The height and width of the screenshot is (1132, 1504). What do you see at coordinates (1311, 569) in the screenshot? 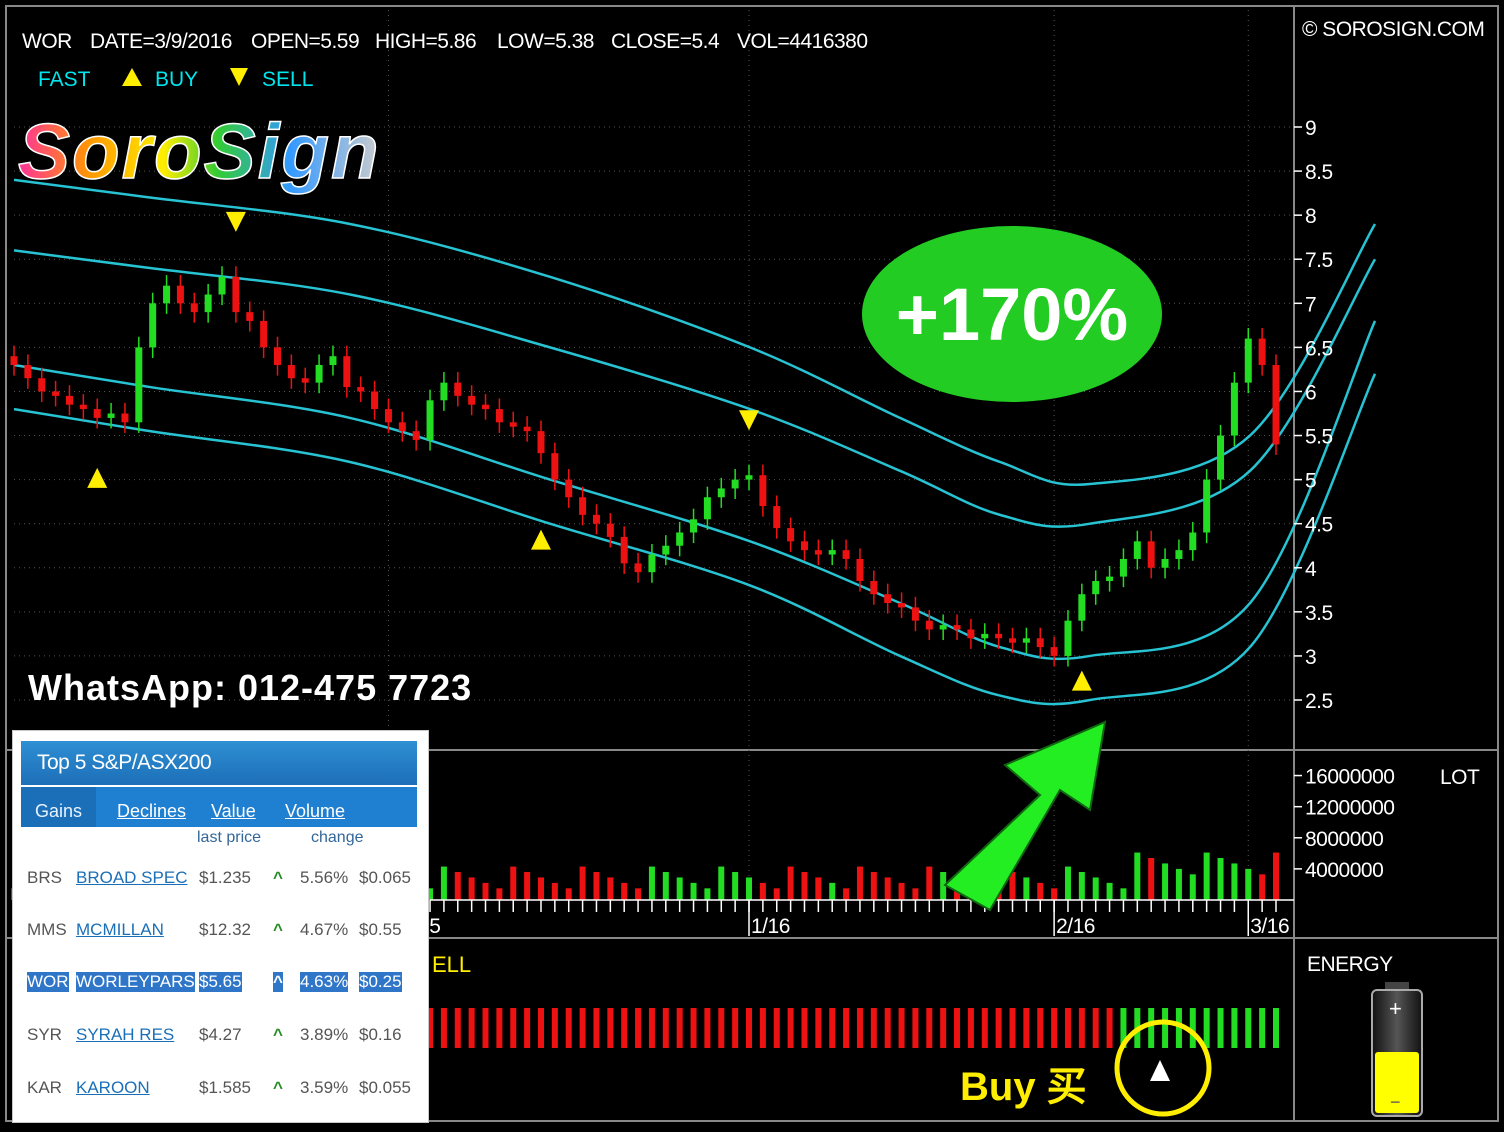
I see `price-tick-label: 4` at bounding box center [1311, 569].